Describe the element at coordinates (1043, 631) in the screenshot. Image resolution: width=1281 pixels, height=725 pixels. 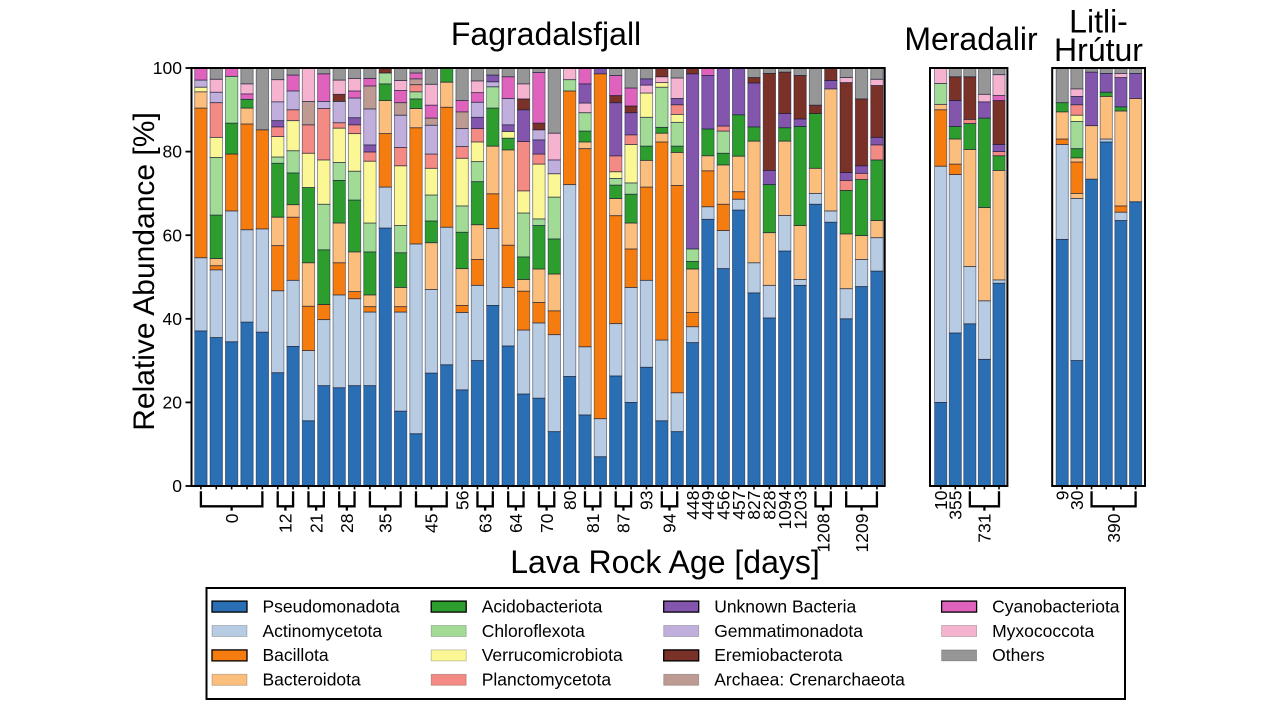
I see `svg-text: Myxococcota` at that location.